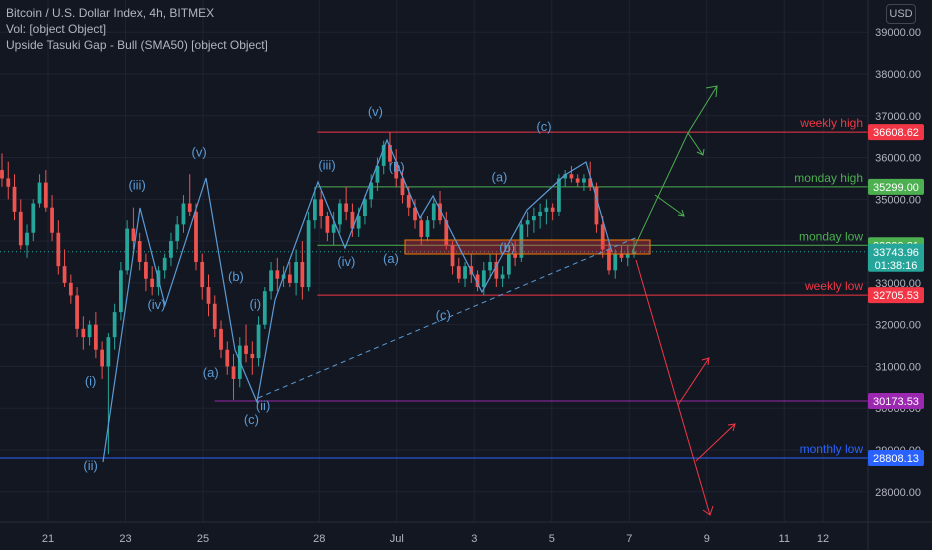  What do you see at coordinates (681, 213) in the screenshot?
I see `projection-branch-b-head` at bounding box center [681, 213].